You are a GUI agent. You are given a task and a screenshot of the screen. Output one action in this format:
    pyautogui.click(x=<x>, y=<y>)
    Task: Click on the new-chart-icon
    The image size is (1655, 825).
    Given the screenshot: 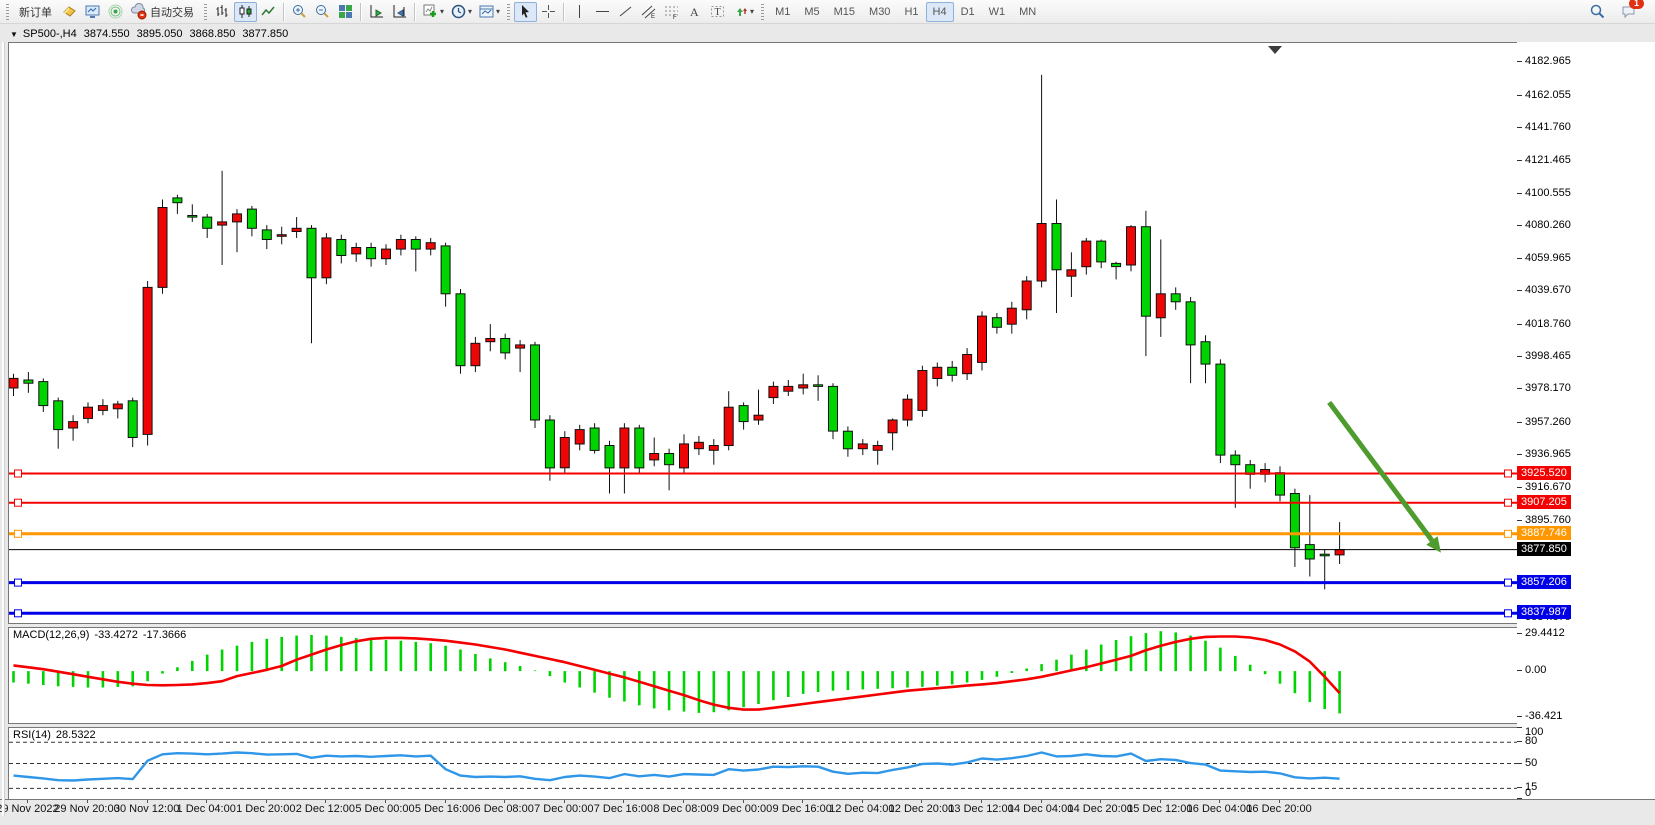 What is the action you would take?
    pyautogui.click(x=430, y=11)
    